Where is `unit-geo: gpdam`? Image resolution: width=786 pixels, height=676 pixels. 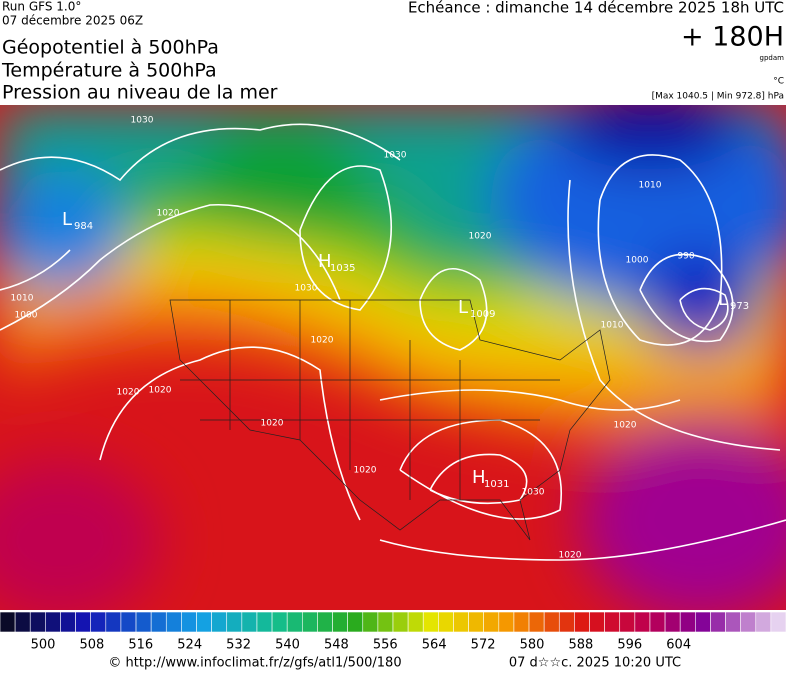 unit-geo: gpdam is located at coordinates (772, 58).